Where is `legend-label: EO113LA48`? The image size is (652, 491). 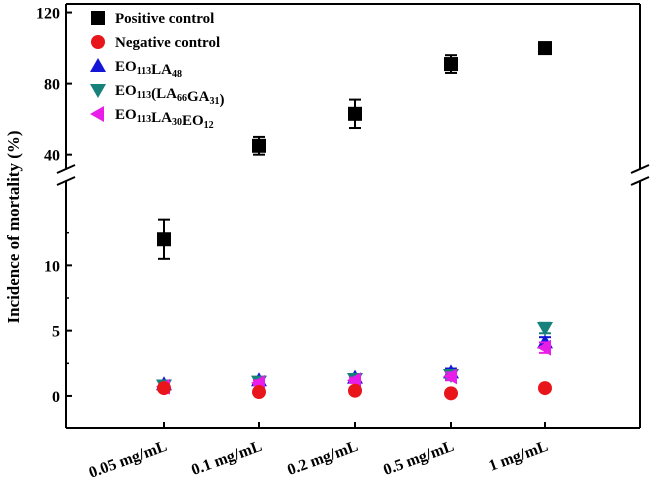
legend-label: EO113LA48 is located at coordinates (148, 69).